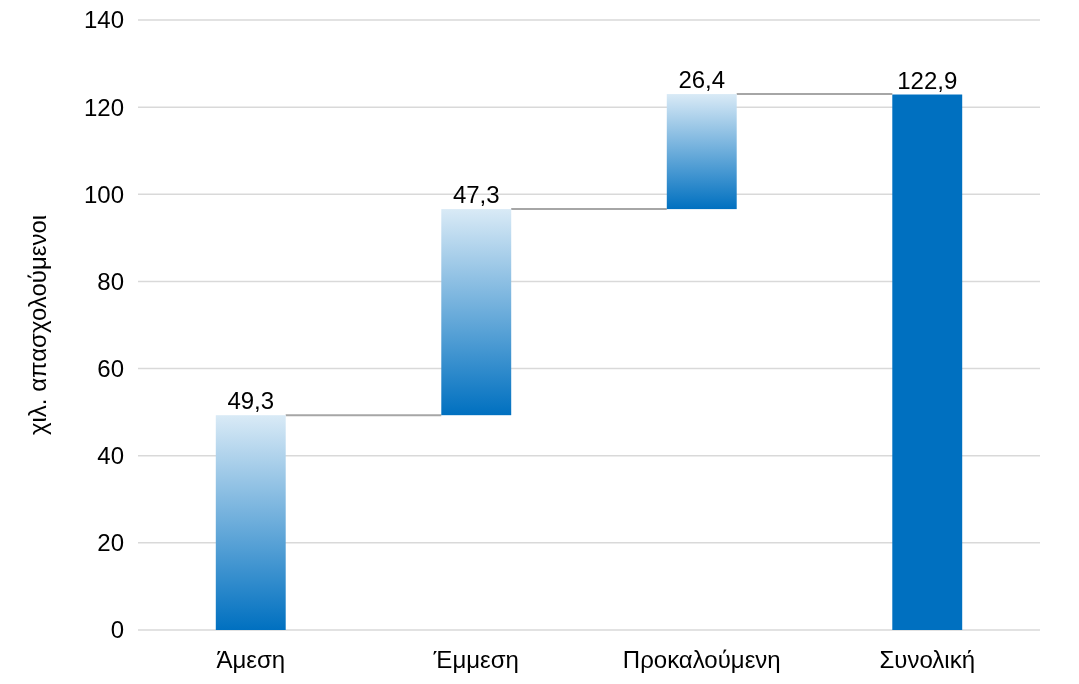  I want to click on data-label: 122,9, so click(927, 80).